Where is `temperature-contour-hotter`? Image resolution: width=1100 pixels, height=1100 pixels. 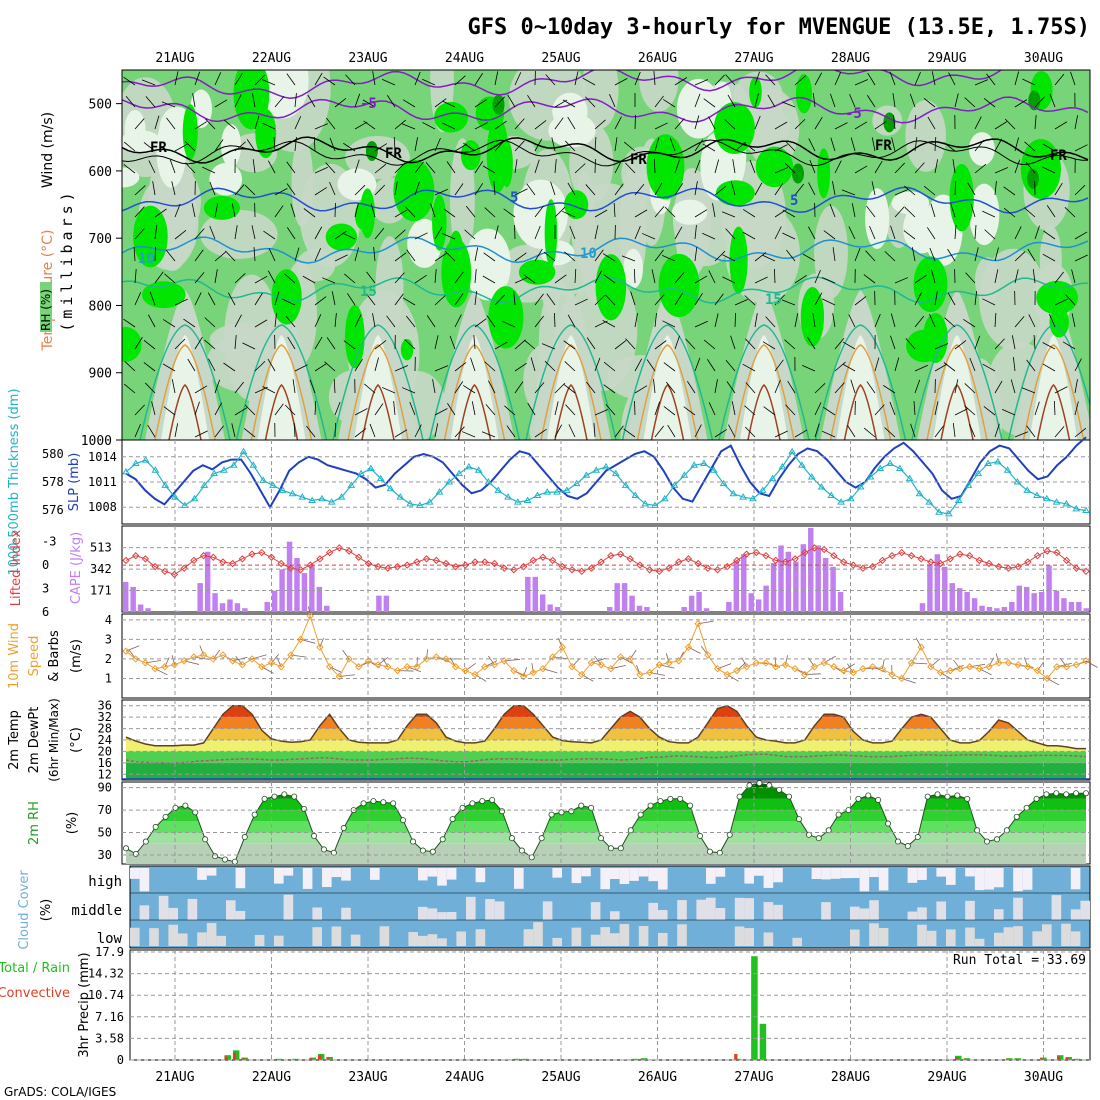
temperature-contour-hotter is located at coordinates (281, 412).